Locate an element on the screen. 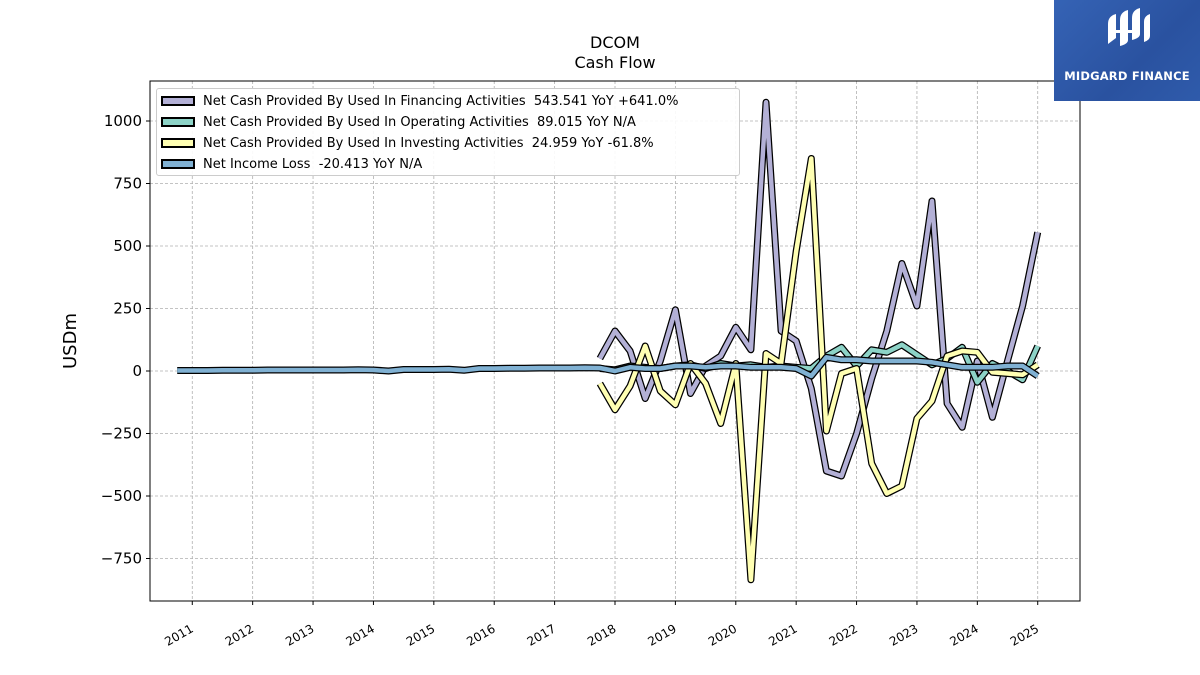 The image size is (1200, 675). y-tick-label: −750 is located at coordinates (121, 559).